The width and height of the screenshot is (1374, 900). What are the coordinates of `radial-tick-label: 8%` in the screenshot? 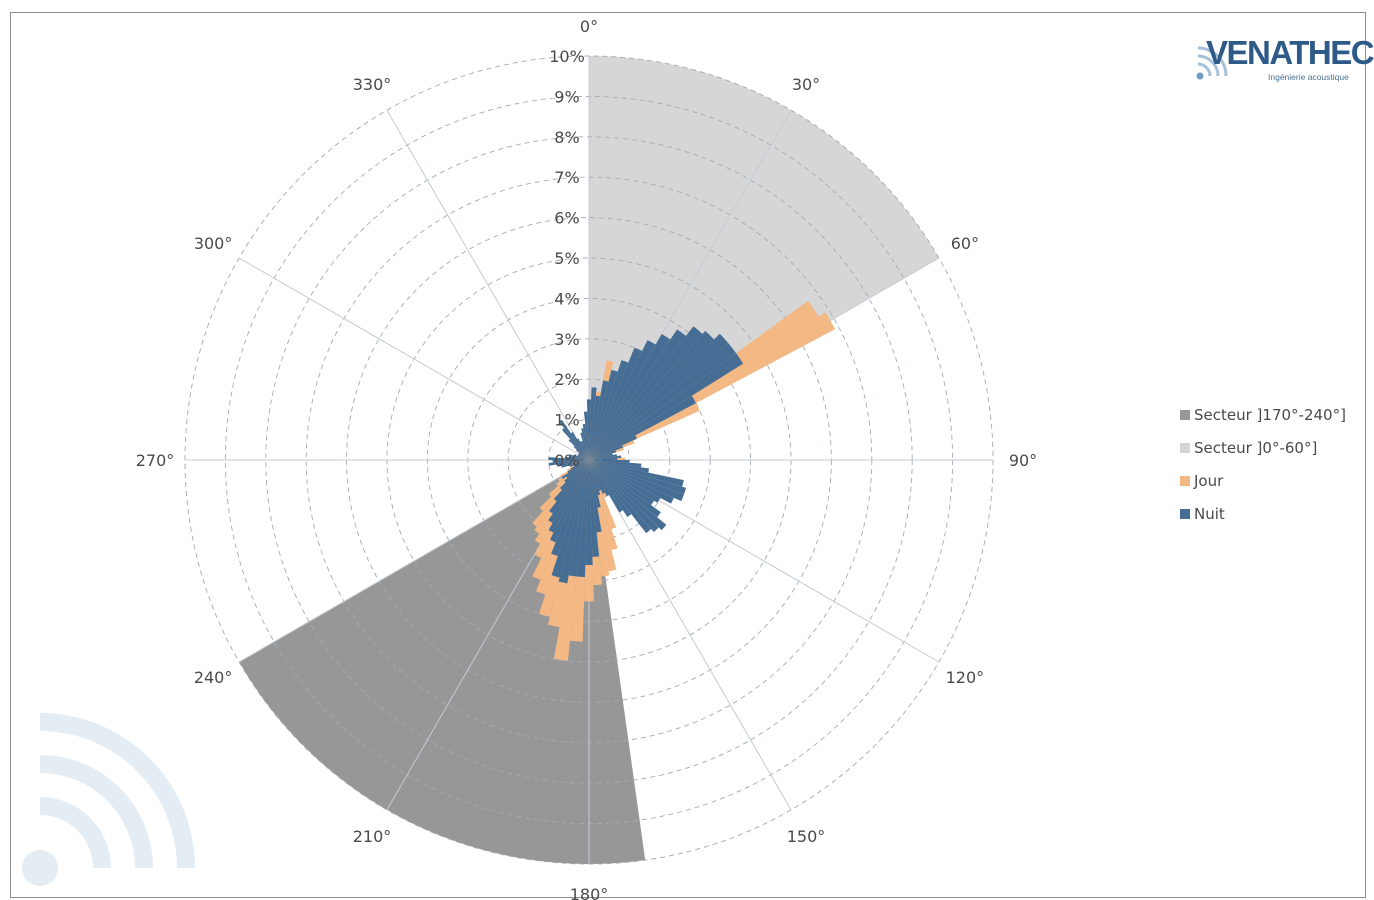 It's located at (566, 137).